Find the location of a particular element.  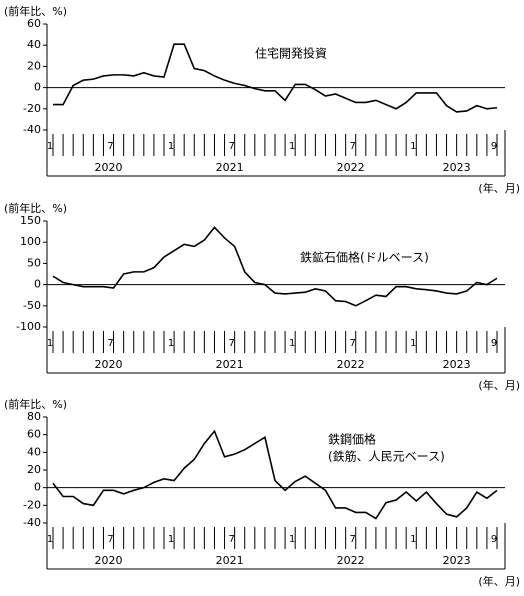

y-tick-label: -100 is located at coordinates (28, 326).